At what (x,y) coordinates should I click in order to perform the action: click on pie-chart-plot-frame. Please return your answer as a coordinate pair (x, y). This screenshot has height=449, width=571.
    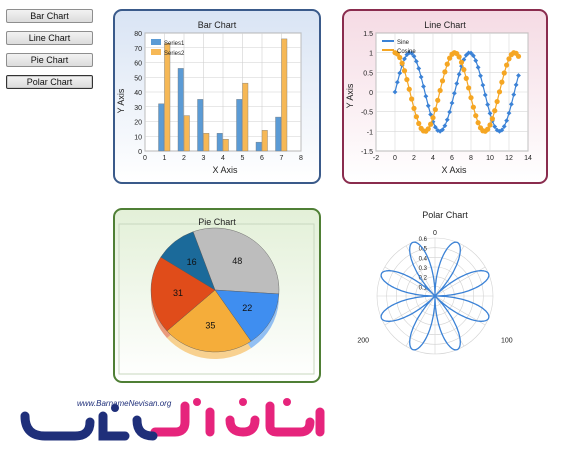
    Looking at the image, I should click on (216, 299).